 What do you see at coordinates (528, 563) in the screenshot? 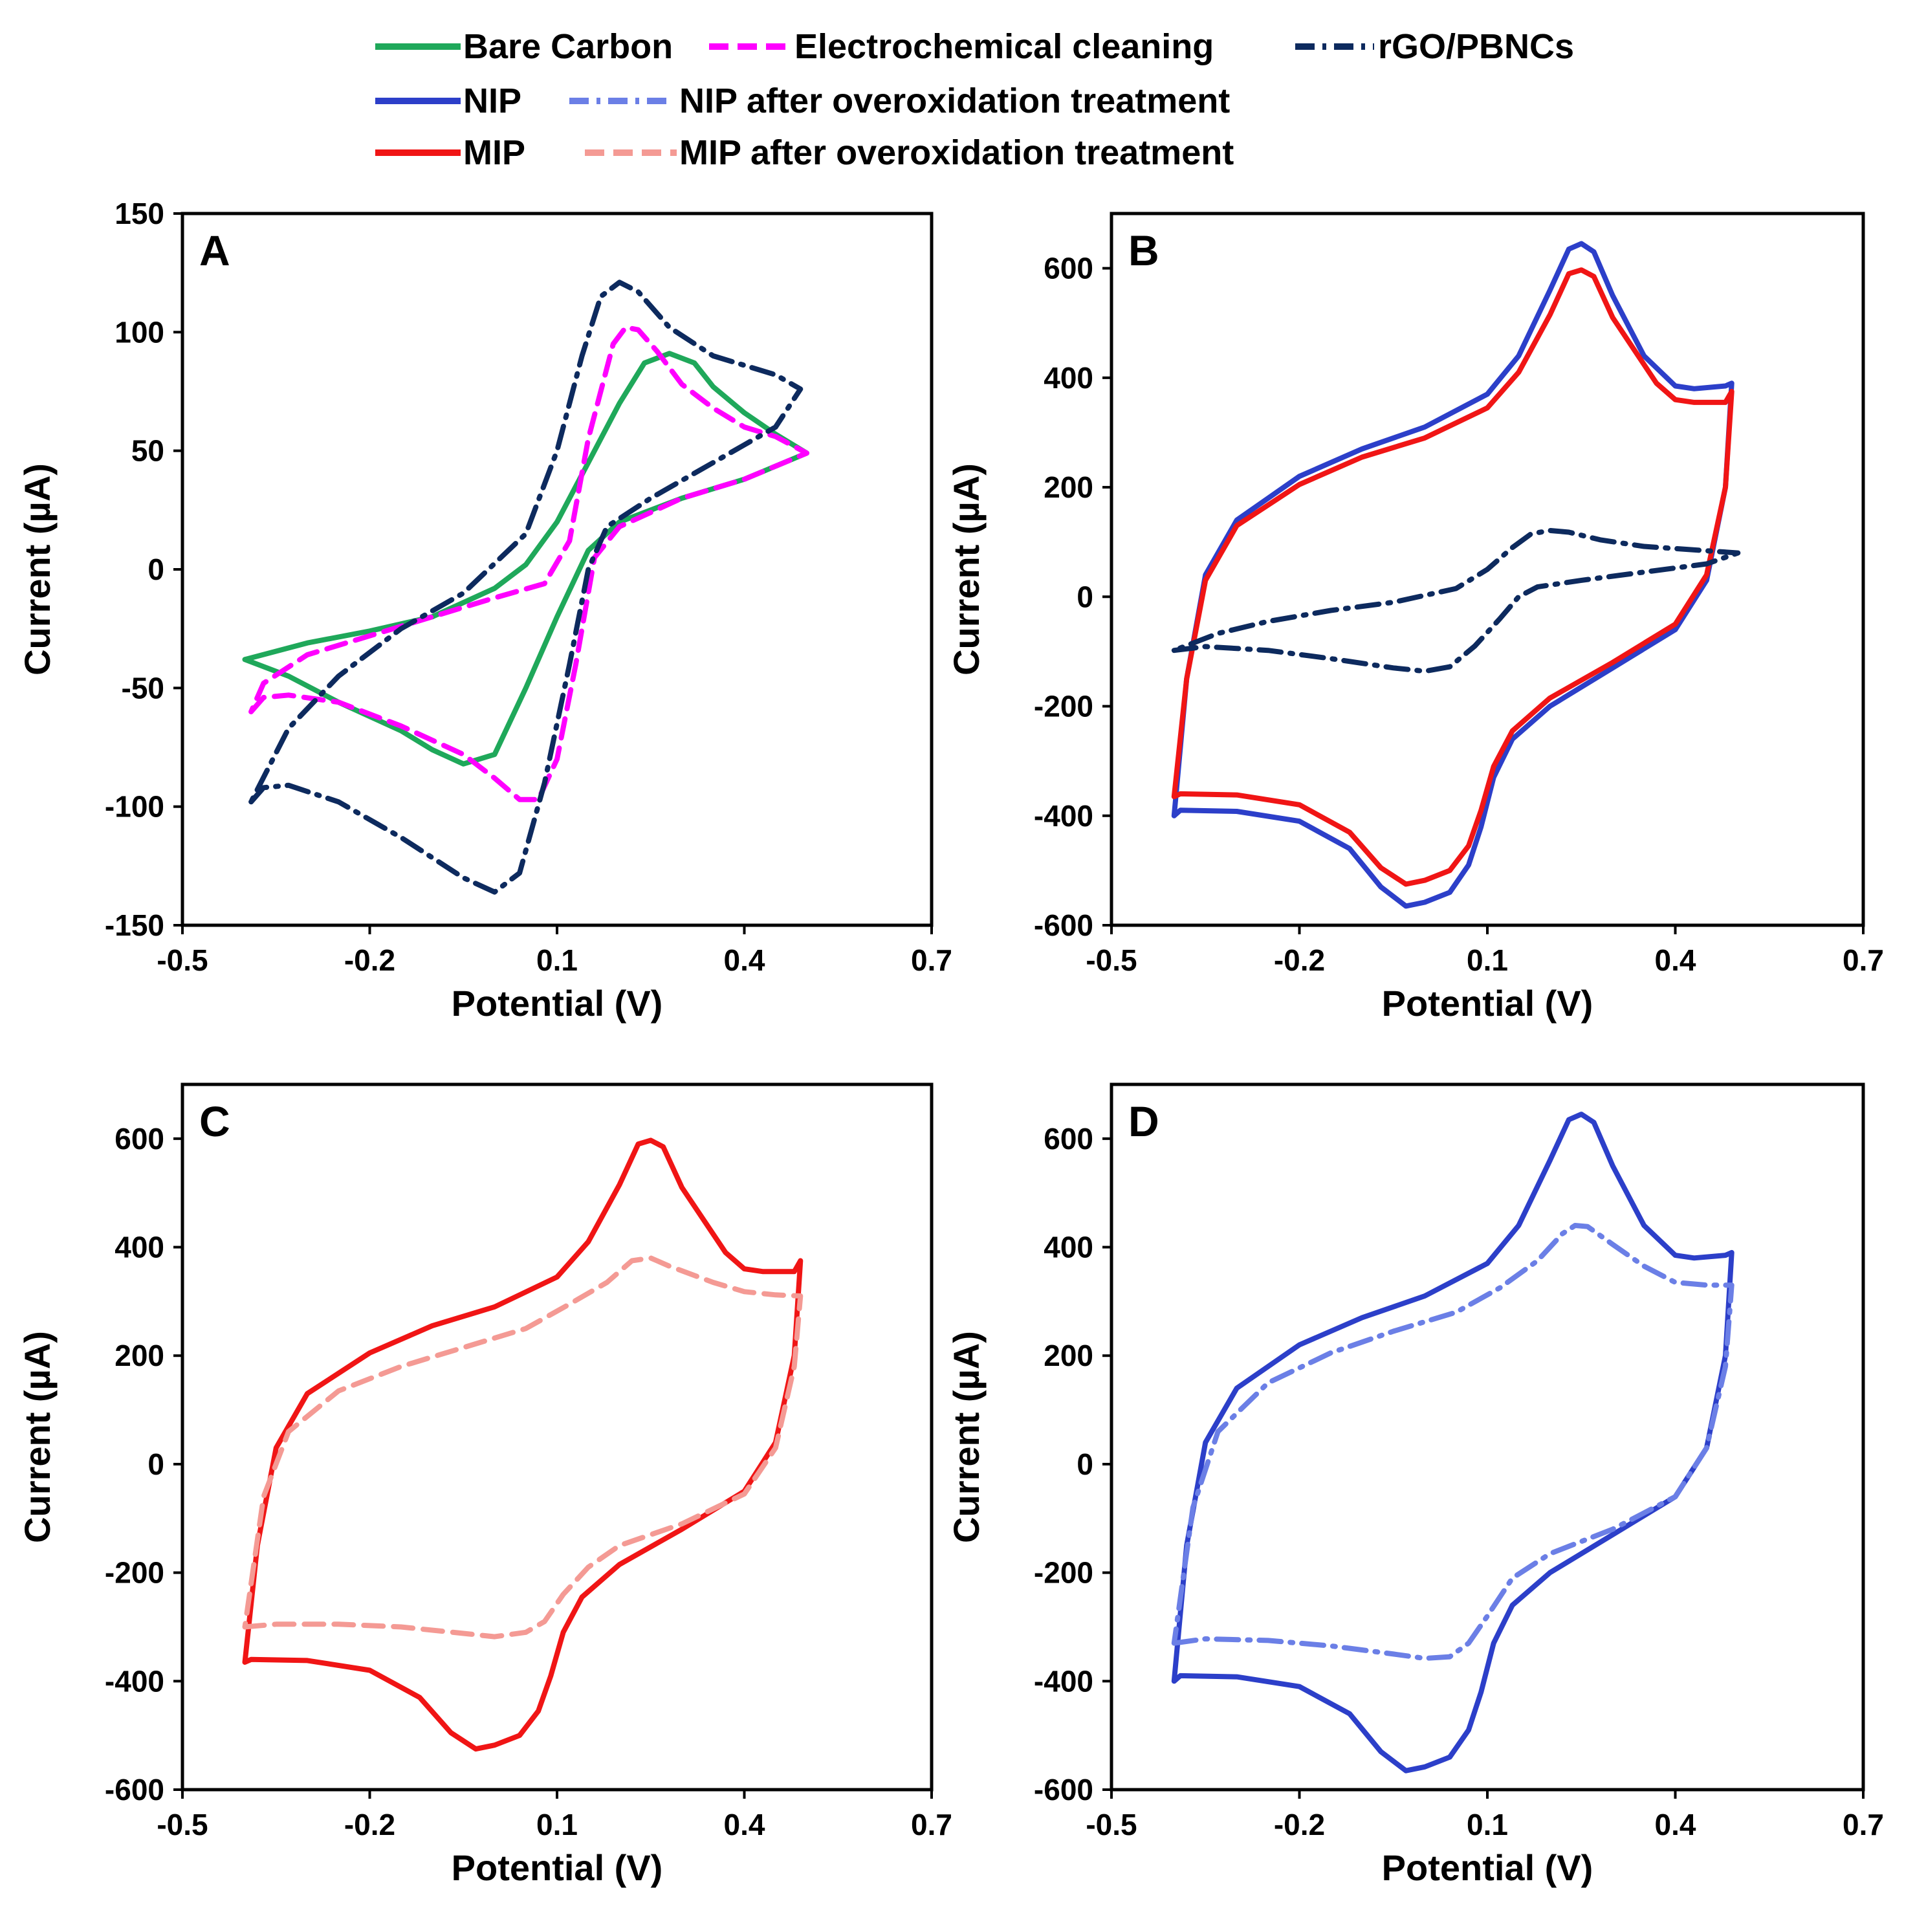
I see `series-line-clean` at bounding box center [528, 563].